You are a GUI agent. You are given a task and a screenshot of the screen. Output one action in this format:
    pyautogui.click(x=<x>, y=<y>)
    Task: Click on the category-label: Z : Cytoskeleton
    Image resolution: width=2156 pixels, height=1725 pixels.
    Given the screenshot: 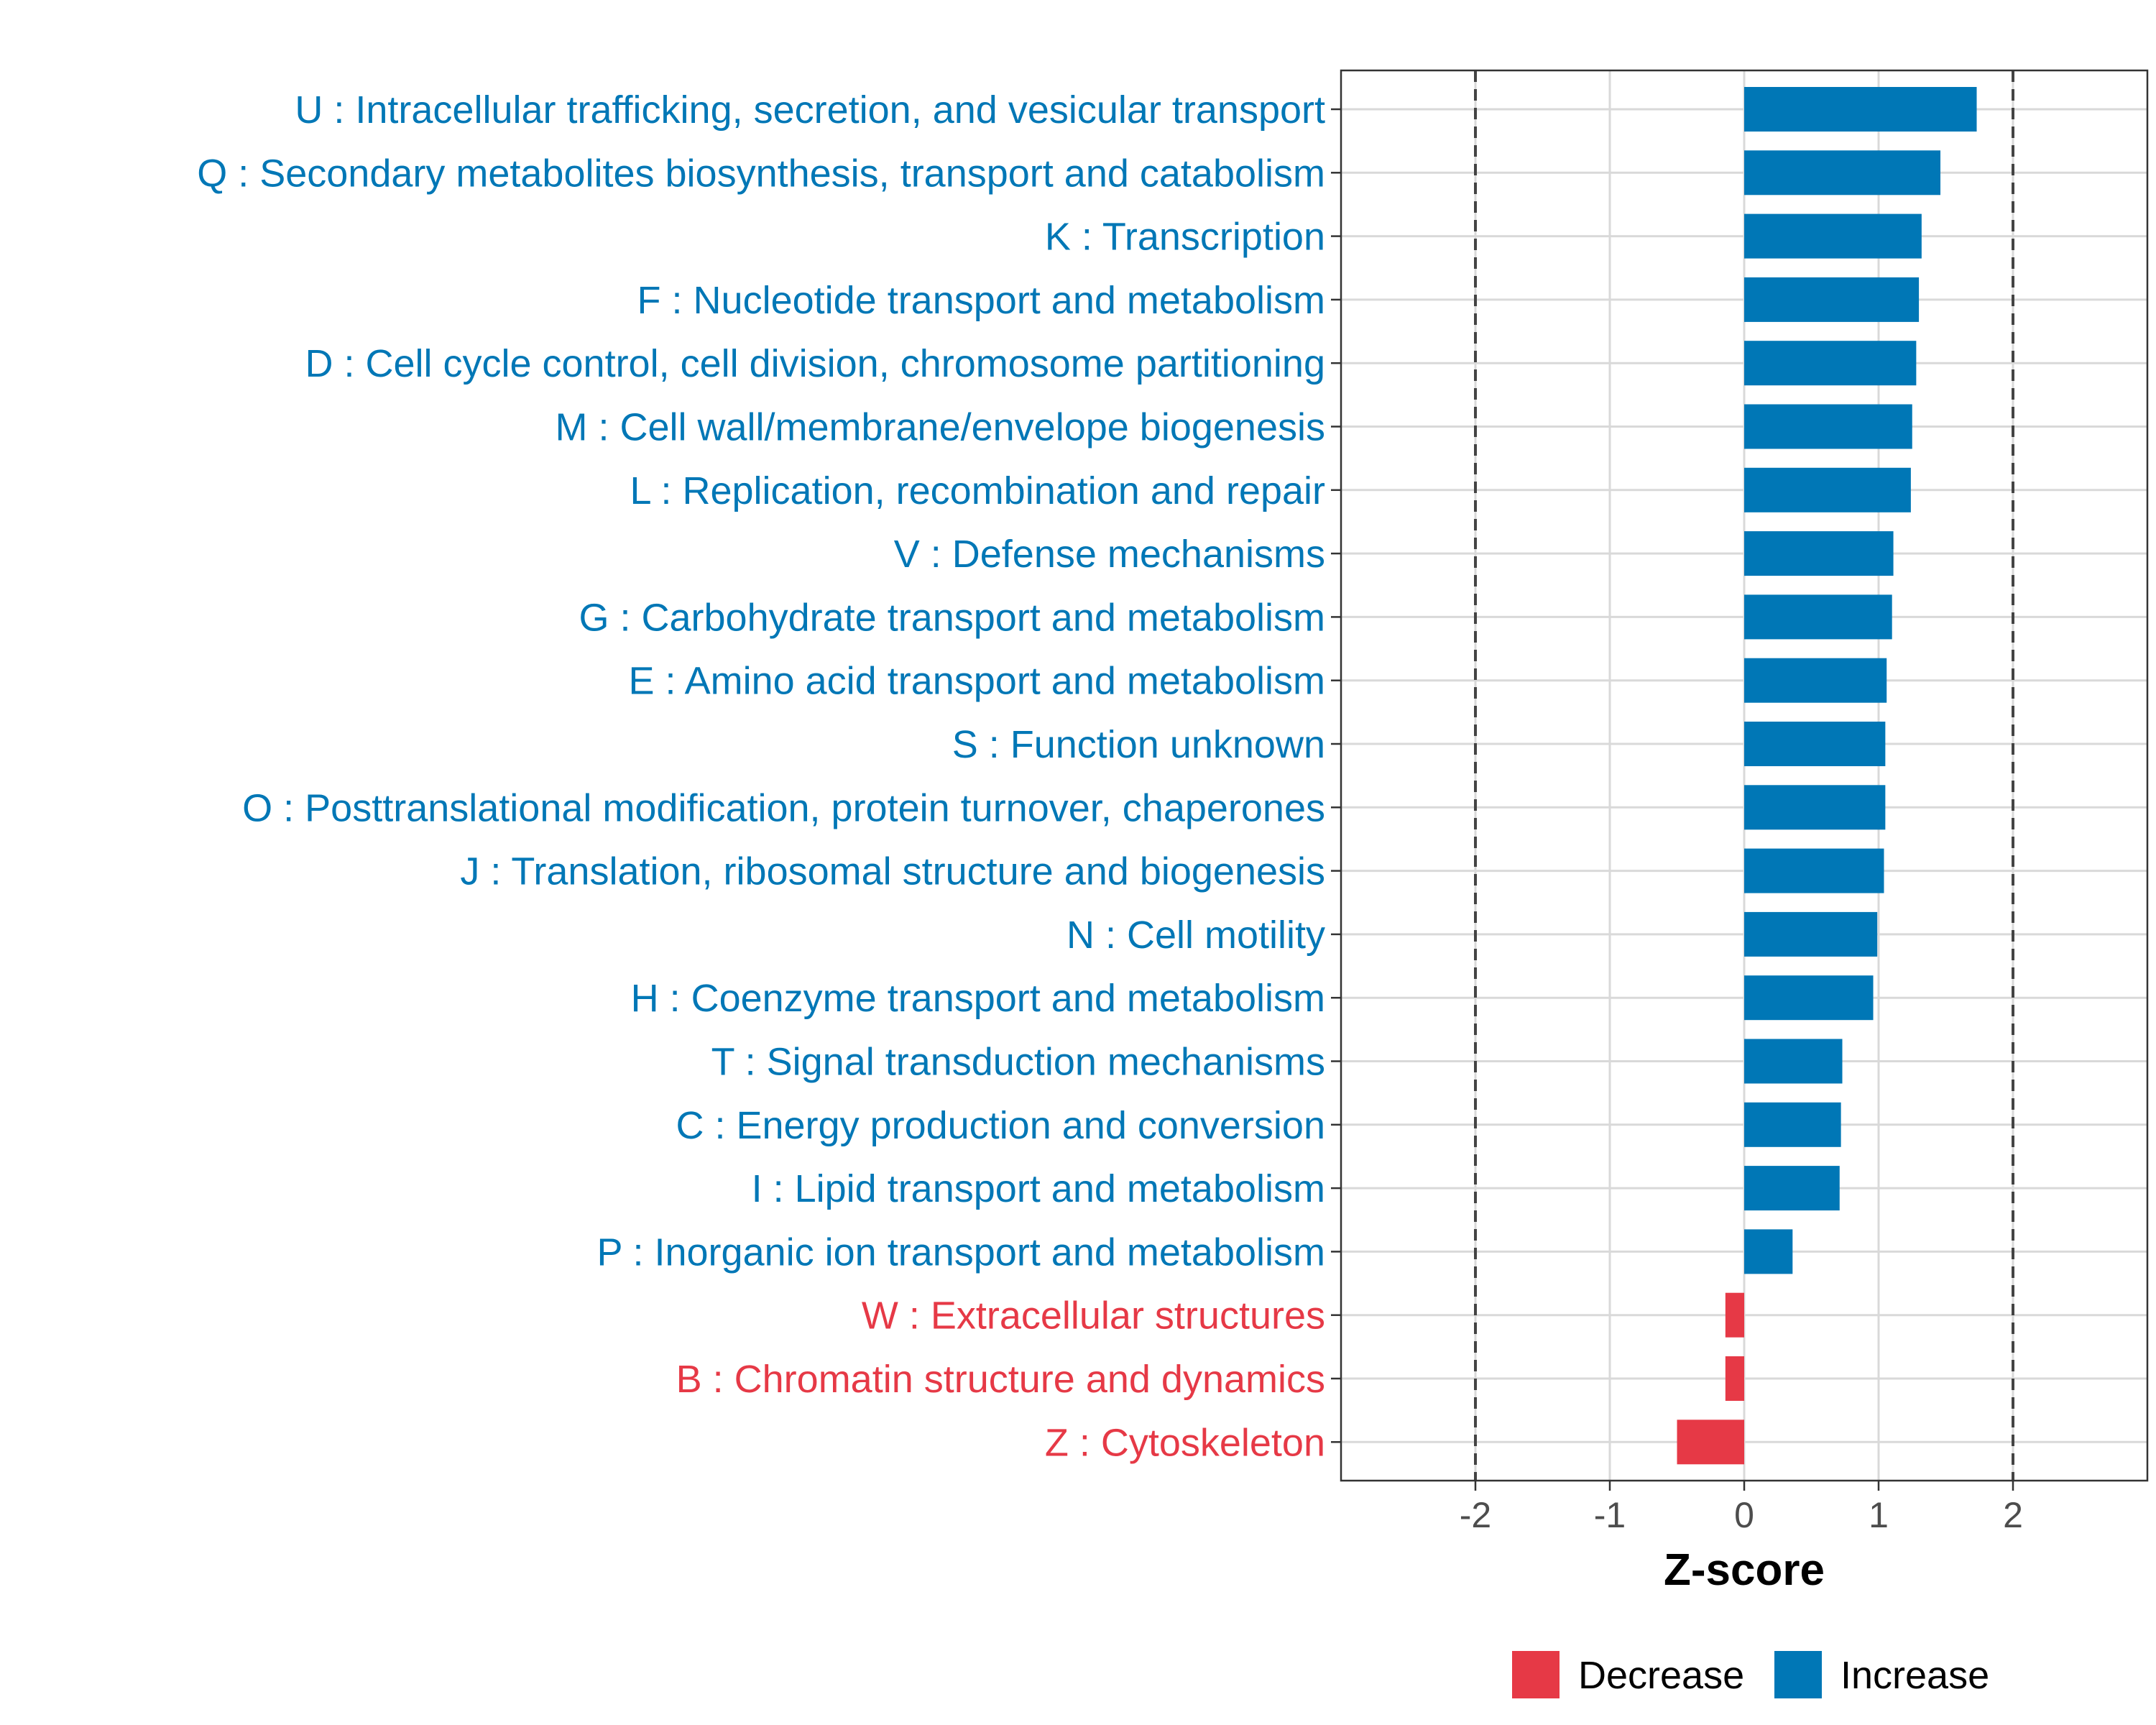 What is the action you would take?
    pyautogui.click(x=1185, y=1442)
    